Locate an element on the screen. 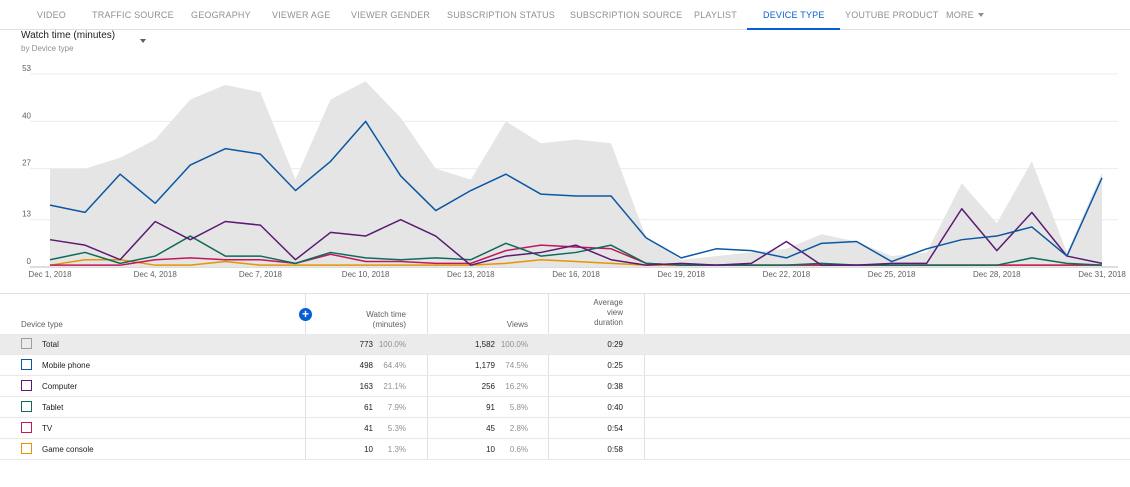  tab-geography: GEOGRAPHY is located at coordinates (221, 15).